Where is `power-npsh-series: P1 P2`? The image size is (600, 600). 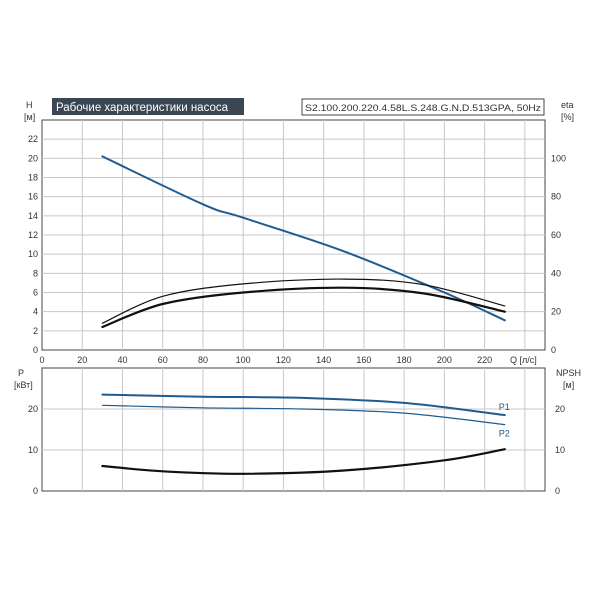
power-npsh-series: P1 P2 is located at coordinates (305, 434).